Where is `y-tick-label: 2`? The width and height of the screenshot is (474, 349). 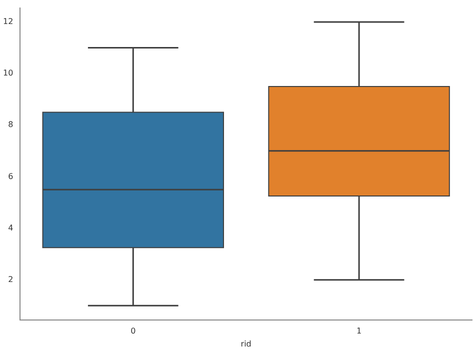
y-tick-label: 2 is located at coordinates (11, 279).